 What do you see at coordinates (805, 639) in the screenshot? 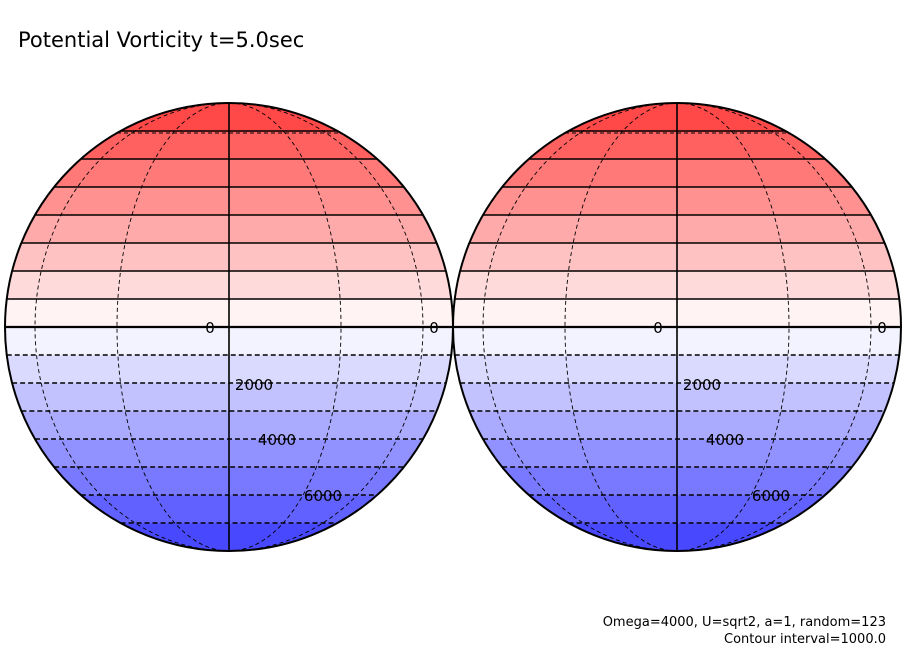
I see `footer-contour-interval: Contour interval=1000.0` at bounding box center [805, 639].